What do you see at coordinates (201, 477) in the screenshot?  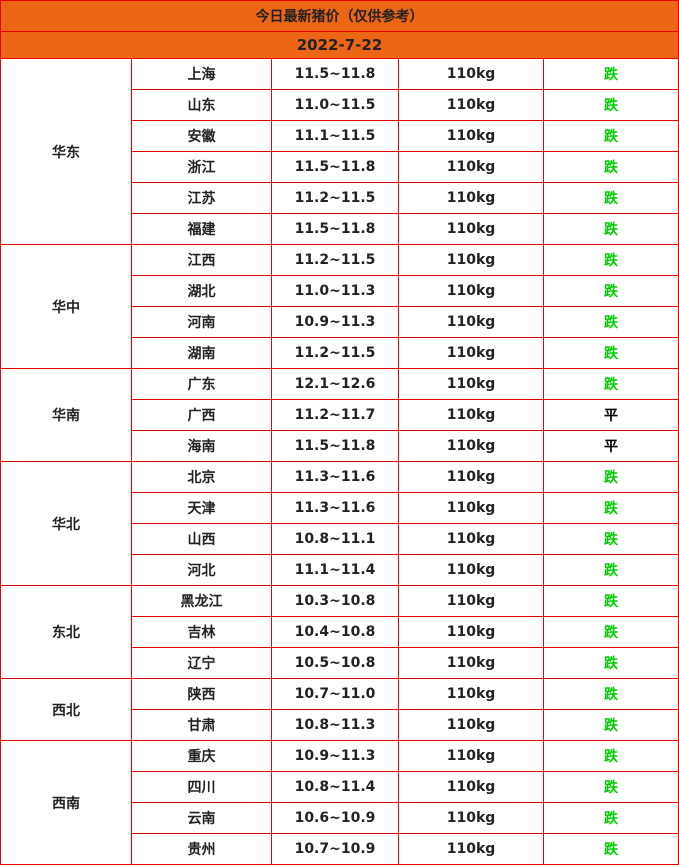 I see `province-cell: 北京` at bounding box center [201, 477].